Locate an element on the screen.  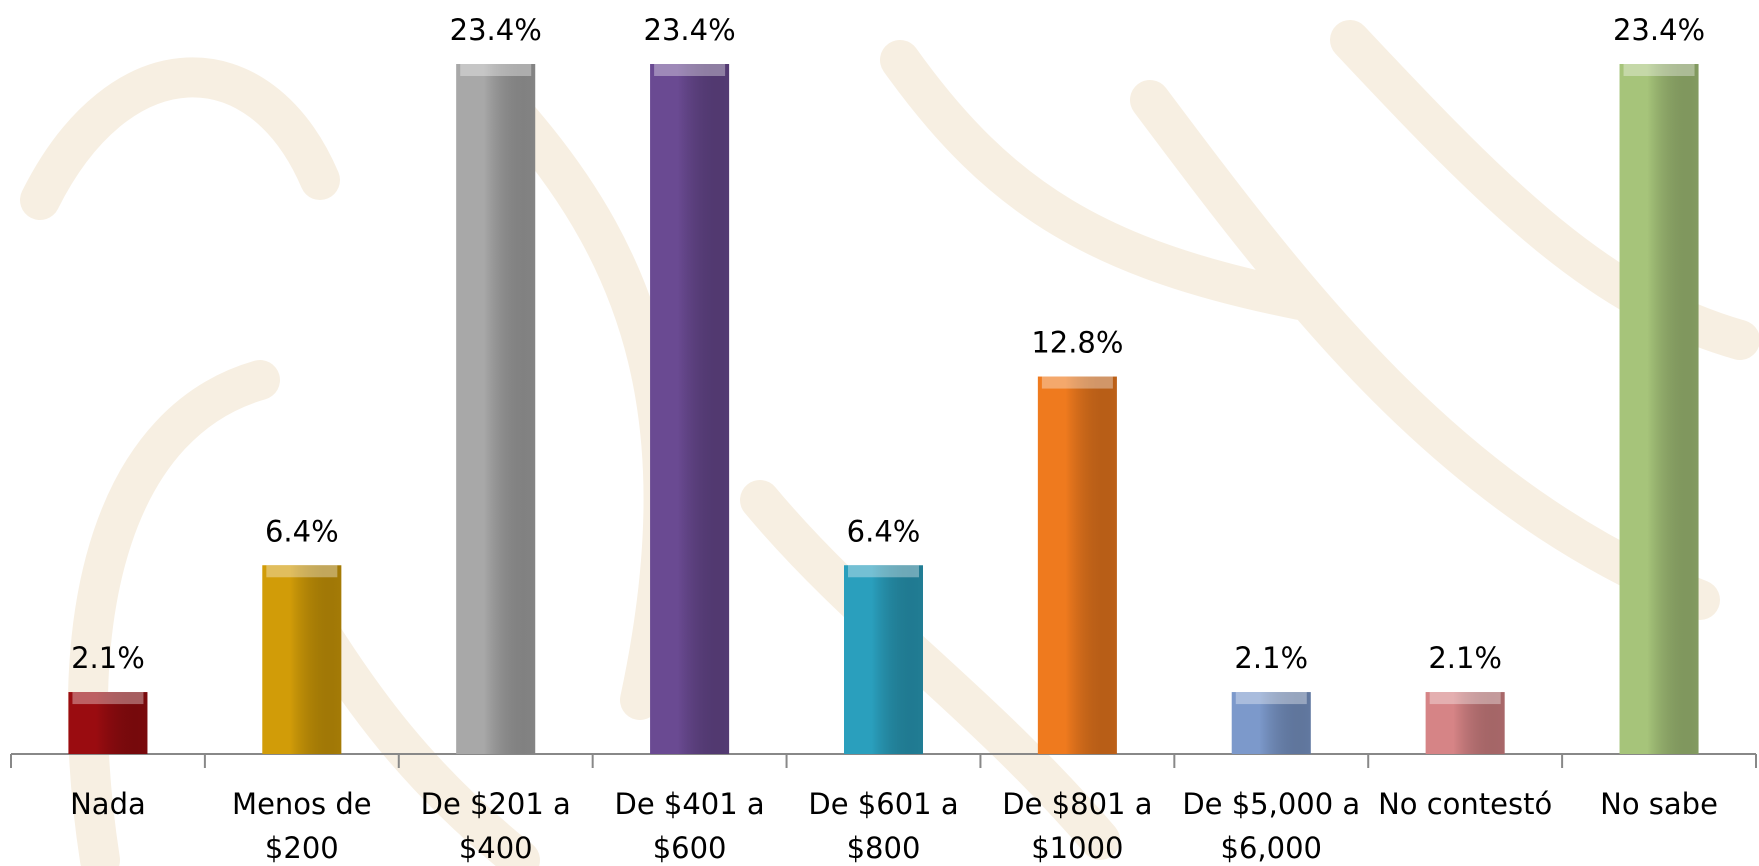
x-tick-label: Nada is located at coordinates (108, 804).